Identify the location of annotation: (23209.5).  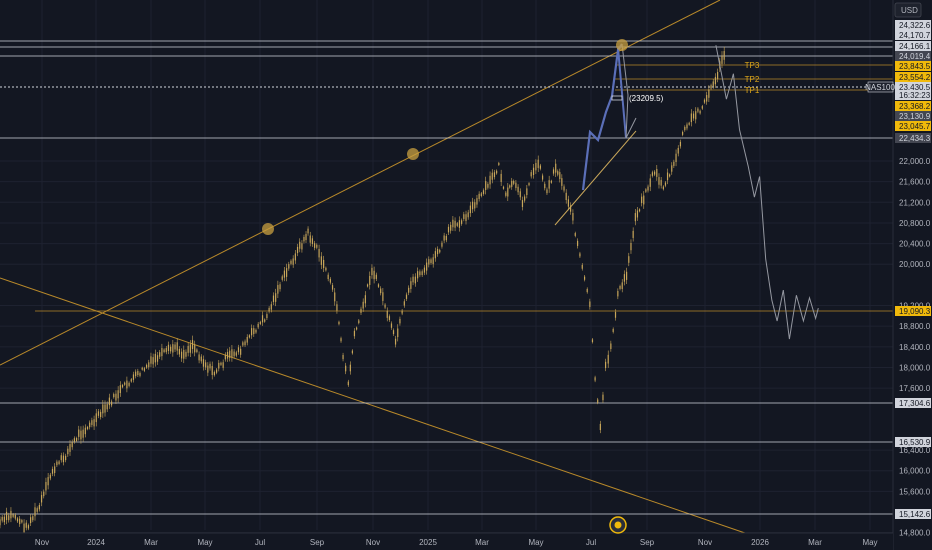
(637, 98).